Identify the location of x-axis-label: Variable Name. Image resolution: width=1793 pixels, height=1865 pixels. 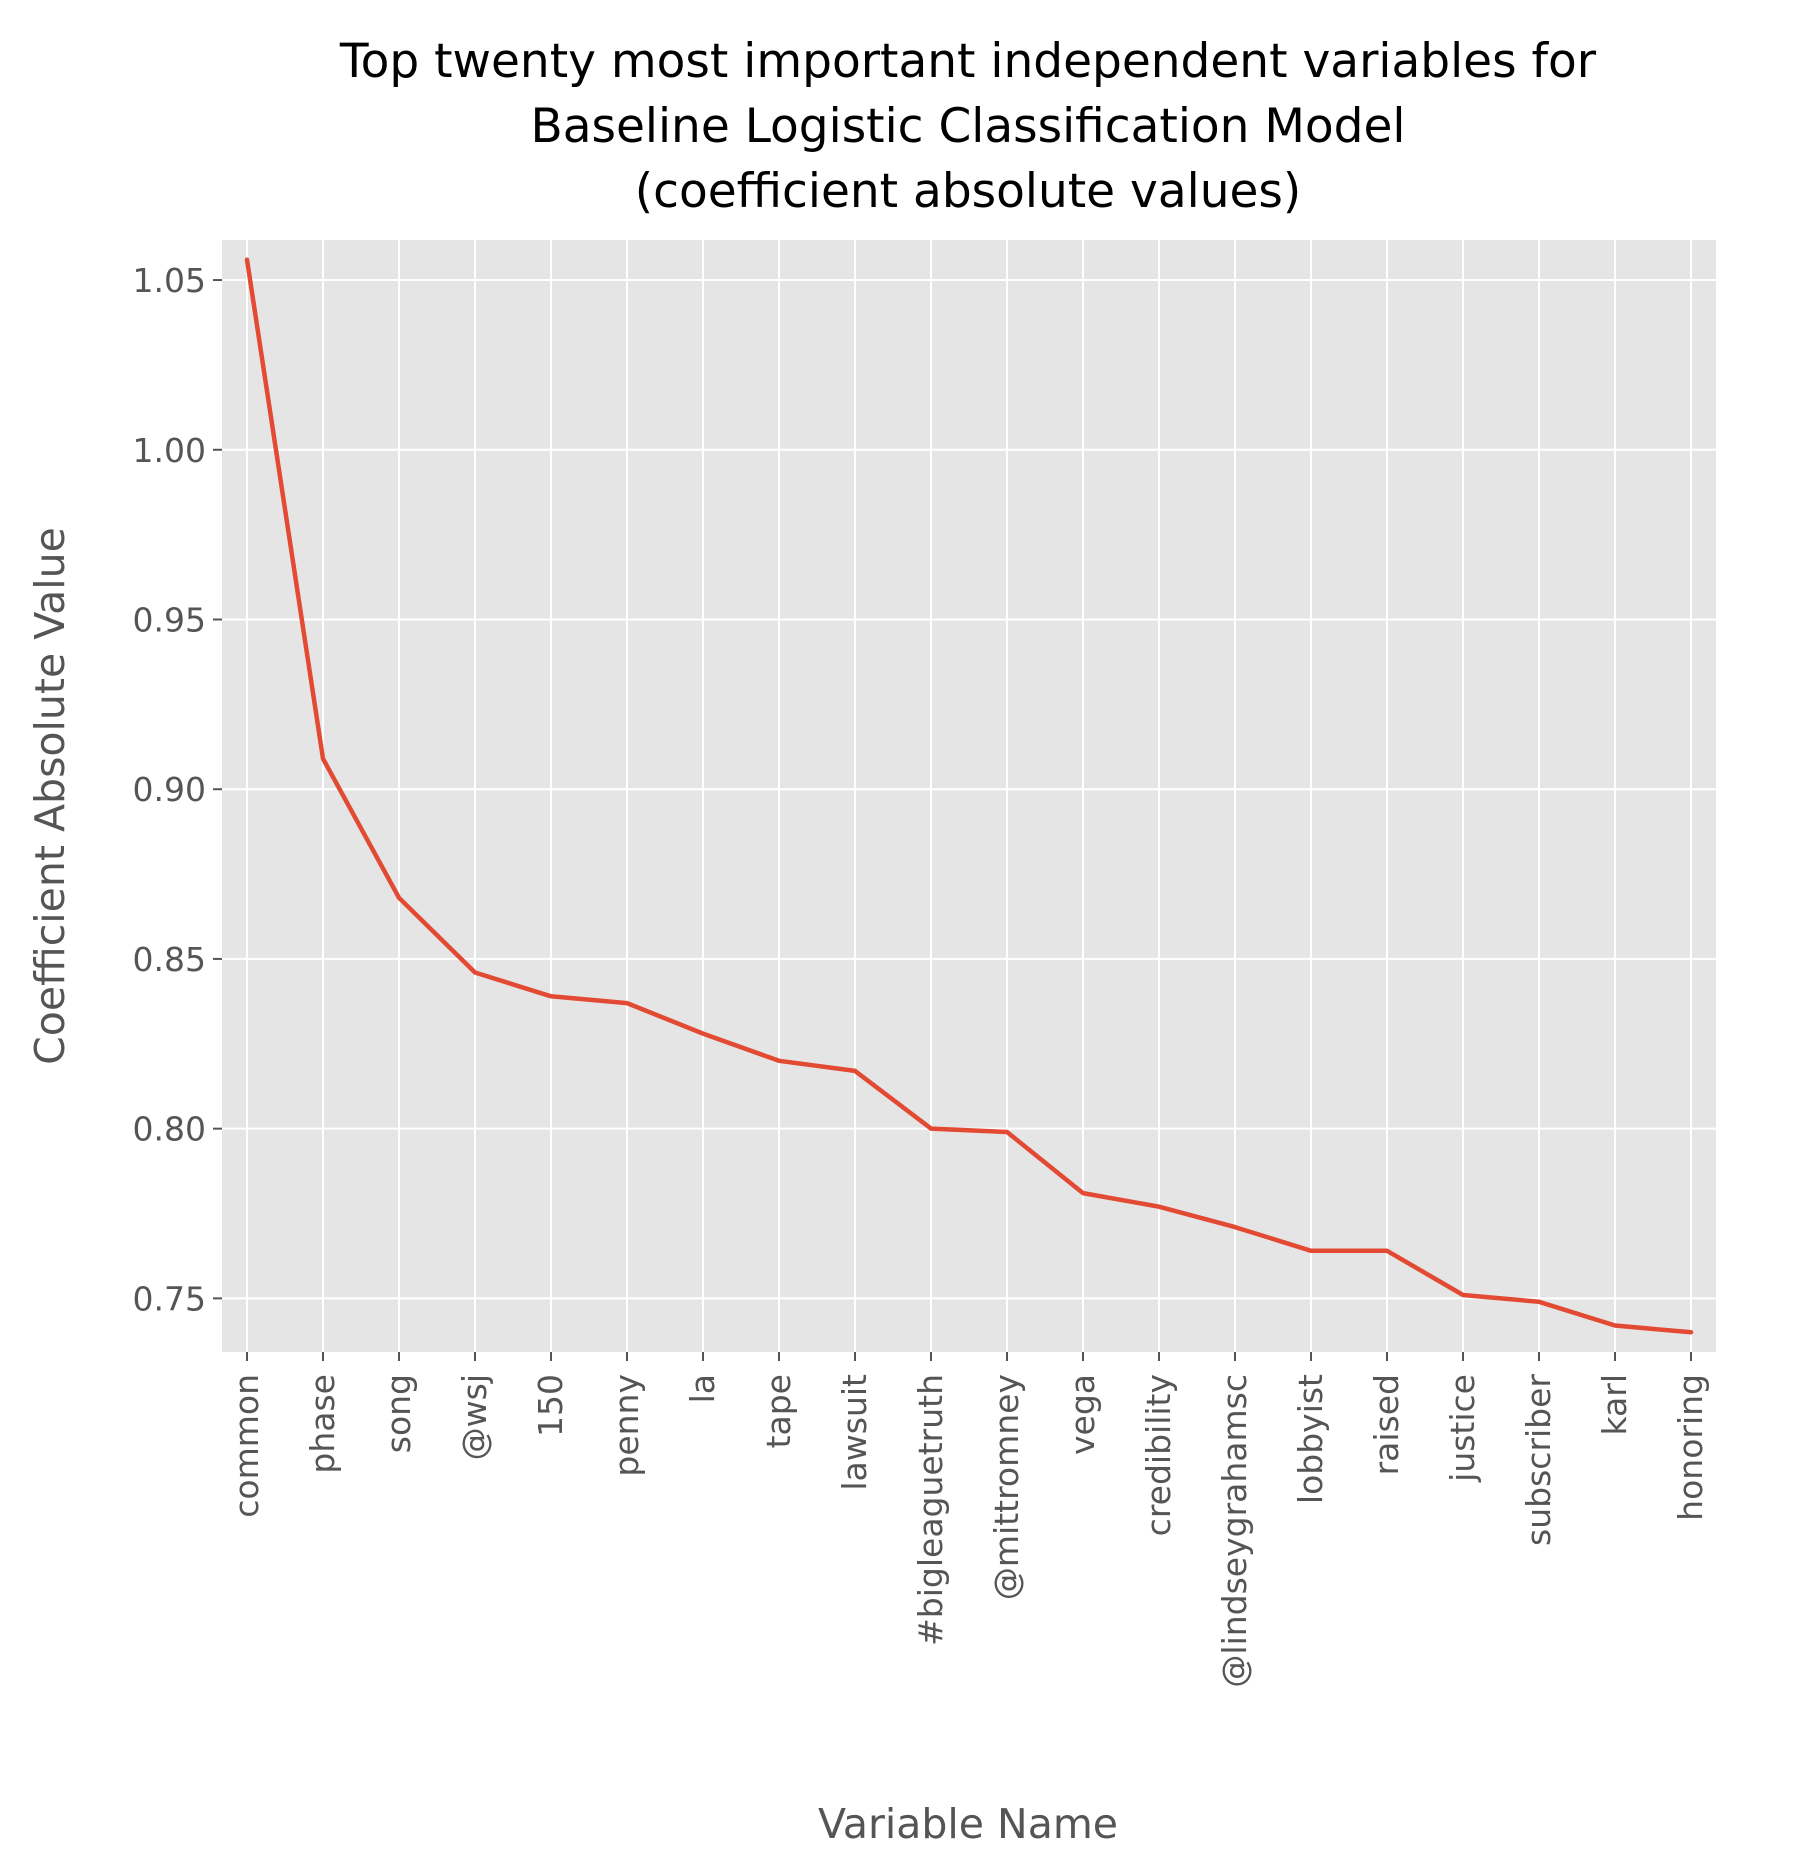
(968, 1824).